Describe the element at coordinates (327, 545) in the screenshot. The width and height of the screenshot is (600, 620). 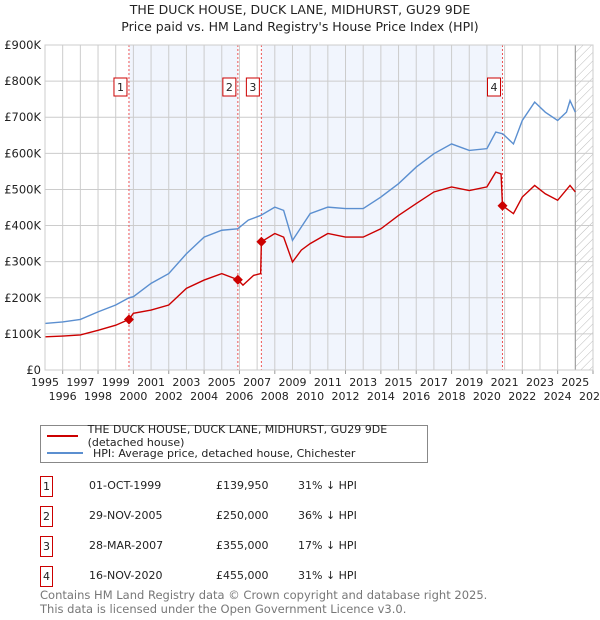
I see `sale-hpi-diff: 17% ↓ HPI` at that location.